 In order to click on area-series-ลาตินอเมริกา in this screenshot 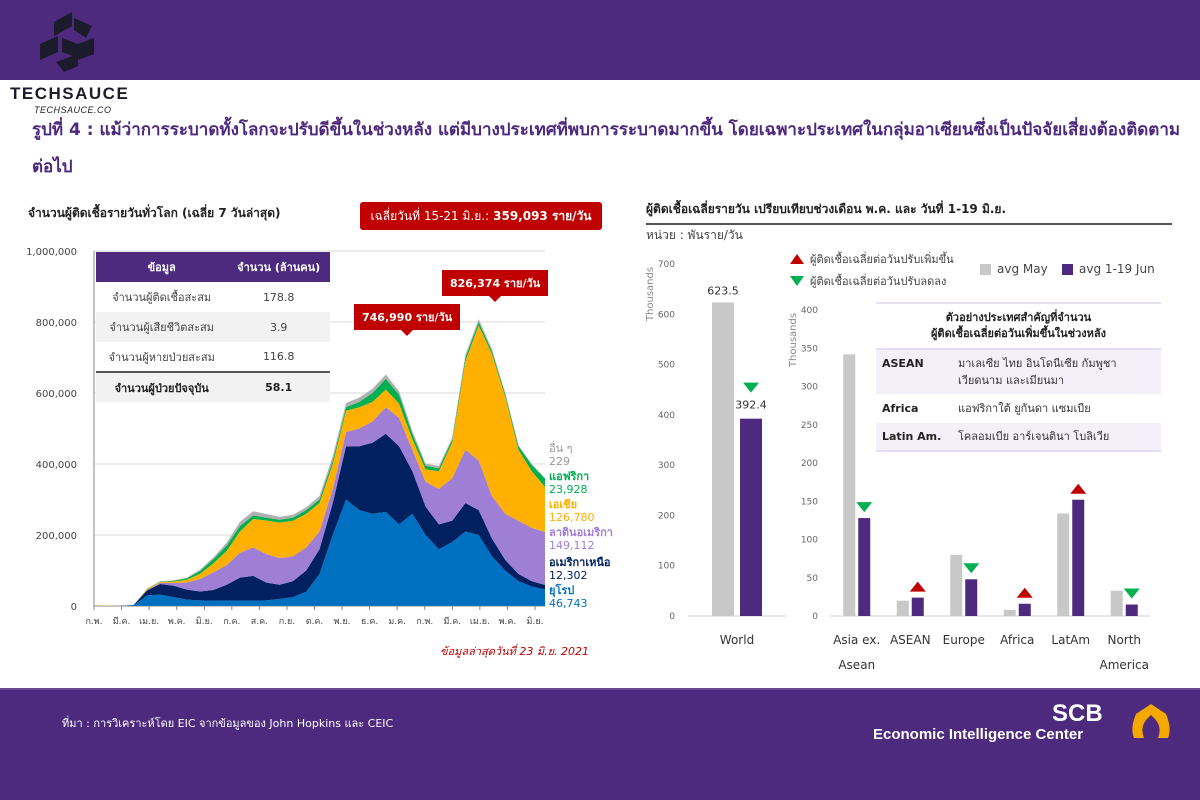, I will do `click(319, 506)`.